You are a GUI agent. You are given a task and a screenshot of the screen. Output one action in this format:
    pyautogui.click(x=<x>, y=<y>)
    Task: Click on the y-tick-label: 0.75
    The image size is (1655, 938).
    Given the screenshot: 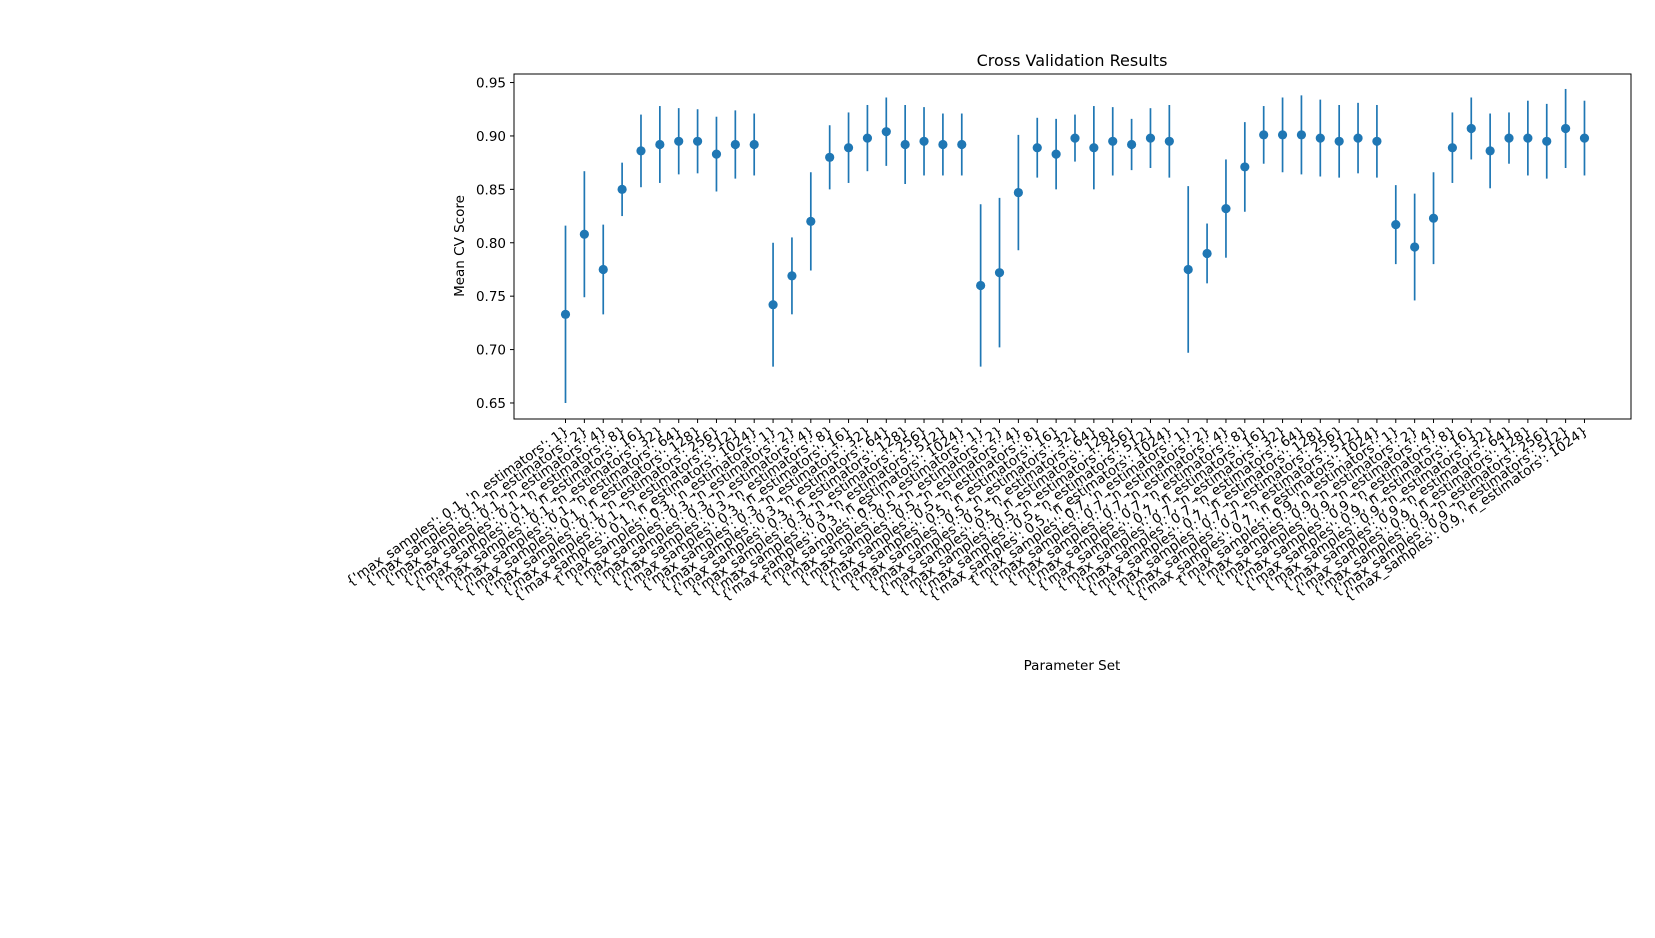 What is the action you would take?
    pyautogui.click(x=491, y=297)
    